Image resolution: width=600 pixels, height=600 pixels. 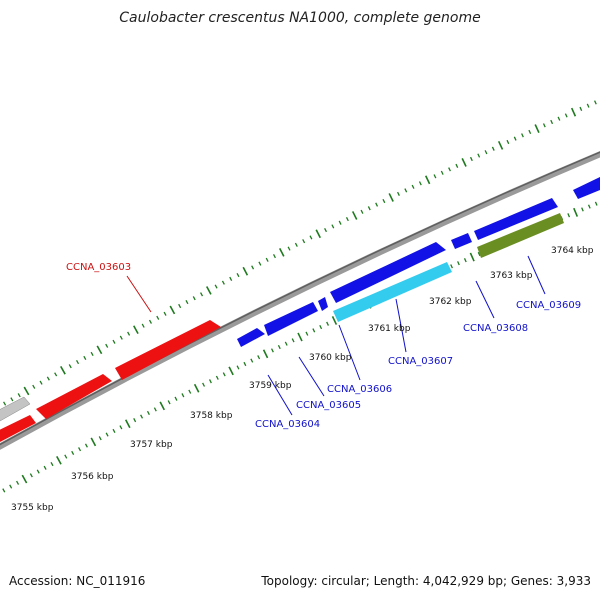 What do you see at coordinates (420, 361) in the screenshot?
I see `gene-label-ccna-03607: CCNA_03607` at bounding box center [420, 361].